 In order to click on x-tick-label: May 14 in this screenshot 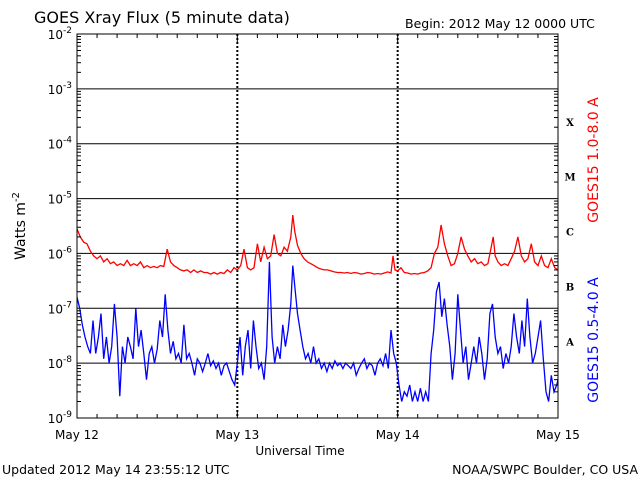, I will do `click(398, 435)`.